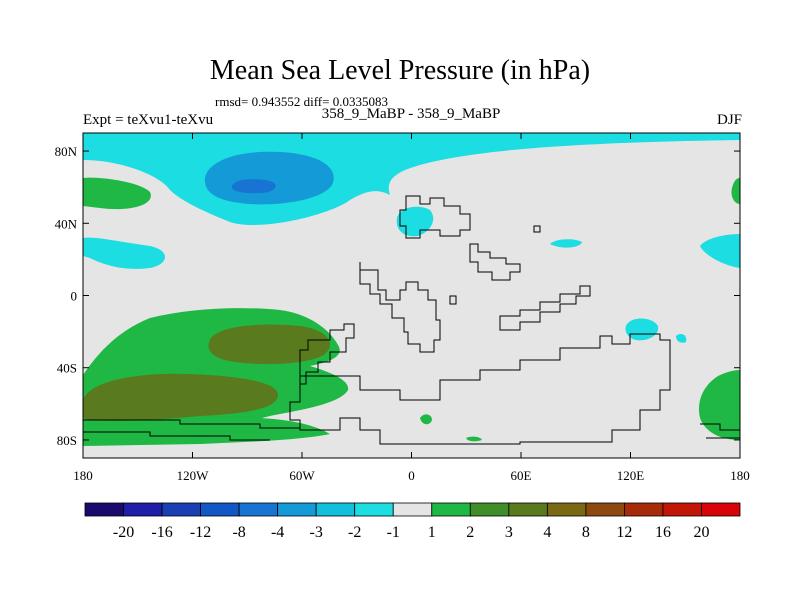 The height and width of the screenshot is (600, 800). I want to click on period-label: 358_9_MaBP - 358_9_MaBP, so click(411, 114).